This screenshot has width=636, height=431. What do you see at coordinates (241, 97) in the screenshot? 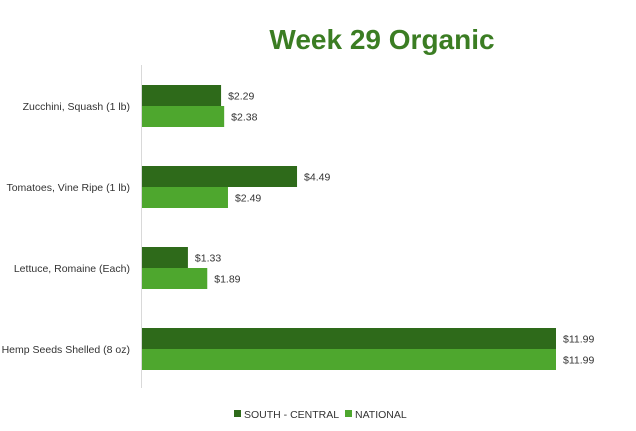
I see `value-label: $2.29` at bounding box center [241, 97].